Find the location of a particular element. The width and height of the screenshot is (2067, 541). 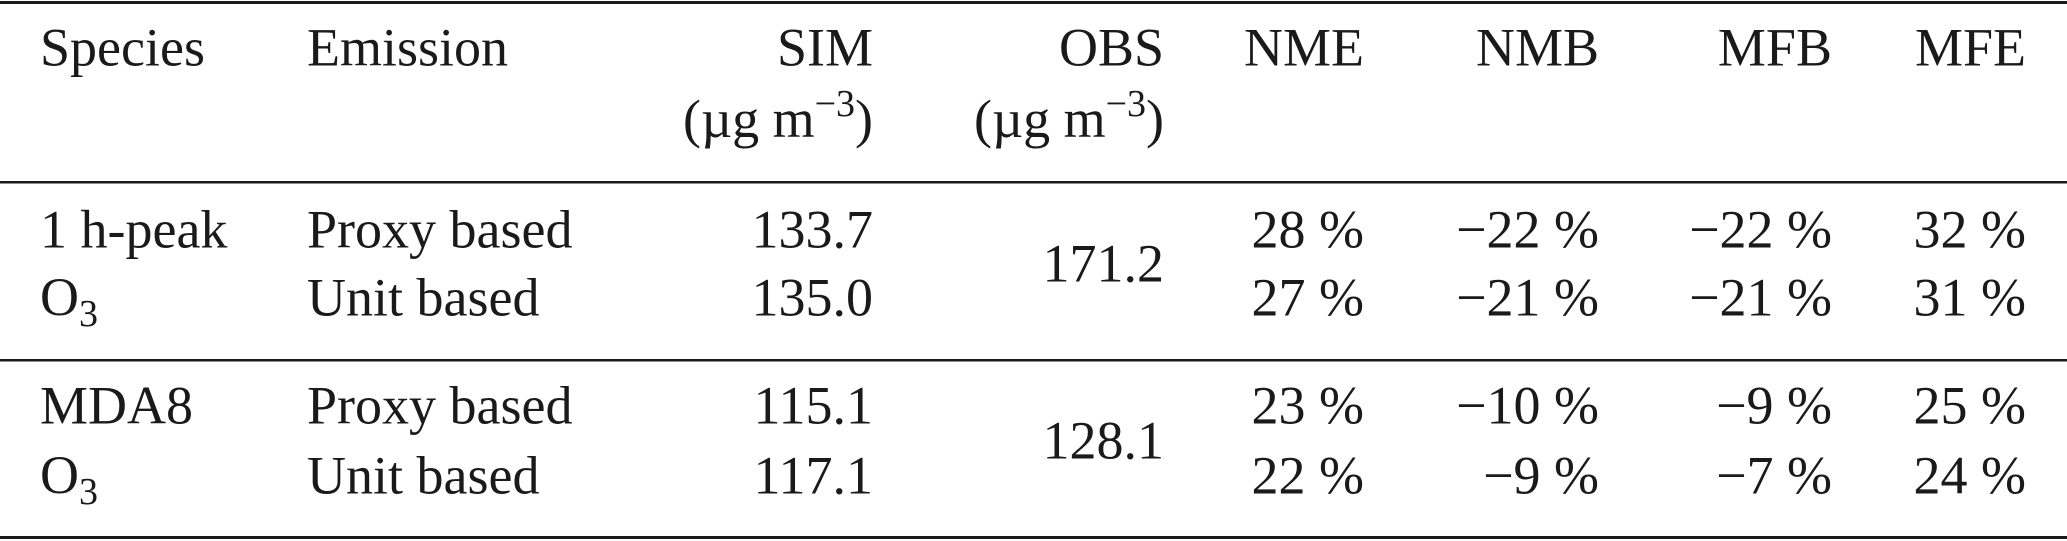

mfe-value: 31 % is located at coordinates (1970, 297).